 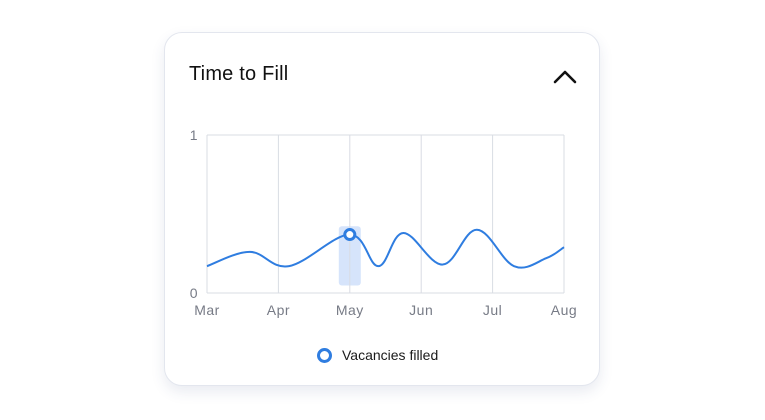 I want to click on collapse-button, so click(x=565, y=77).